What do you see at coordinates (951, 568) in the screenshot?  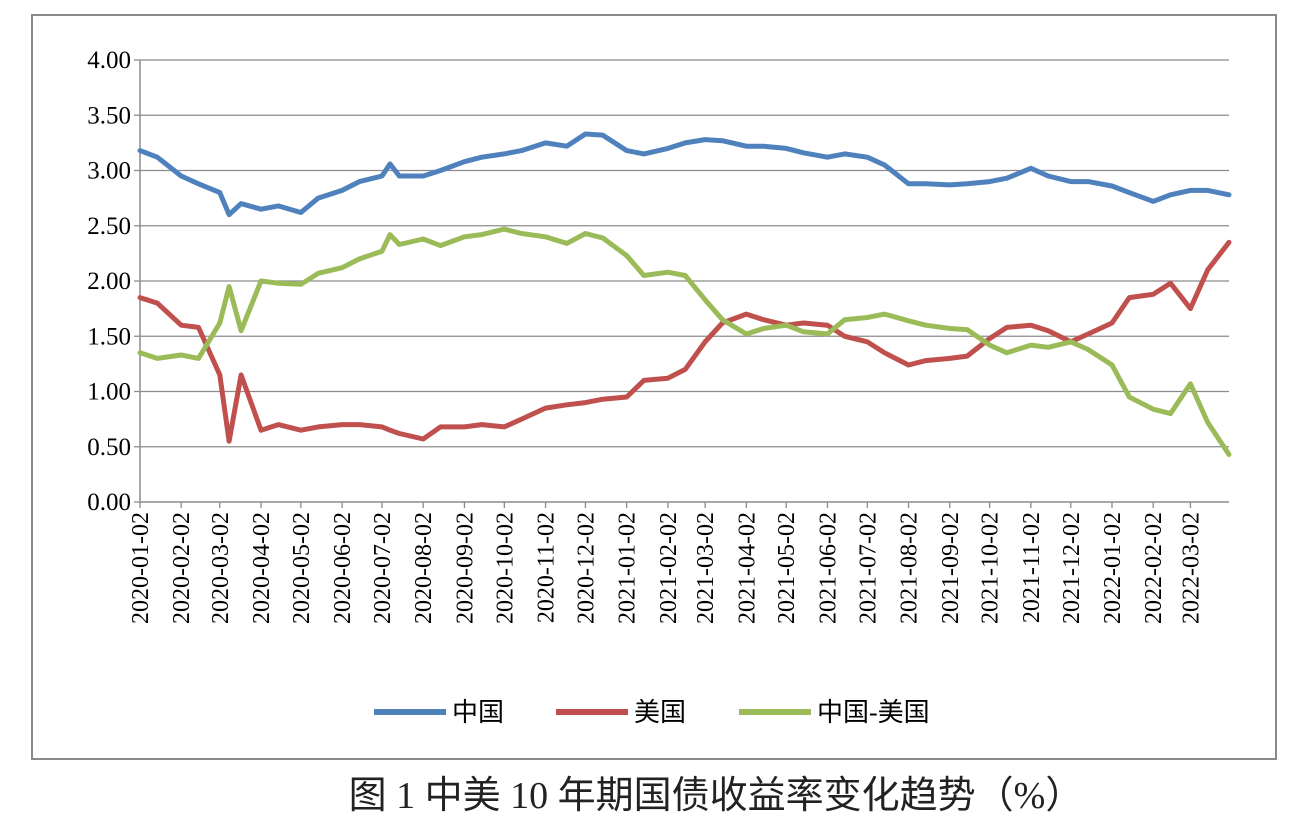 I see `x-tick-label: 2021-09-02` at bounding box center [951, 568].